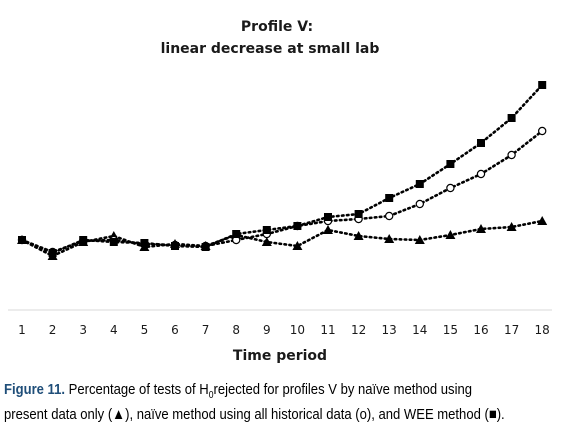 The height and width of the screenshot is (432, 562). I want to click on x-tick-label: 11, so click(327, 330).